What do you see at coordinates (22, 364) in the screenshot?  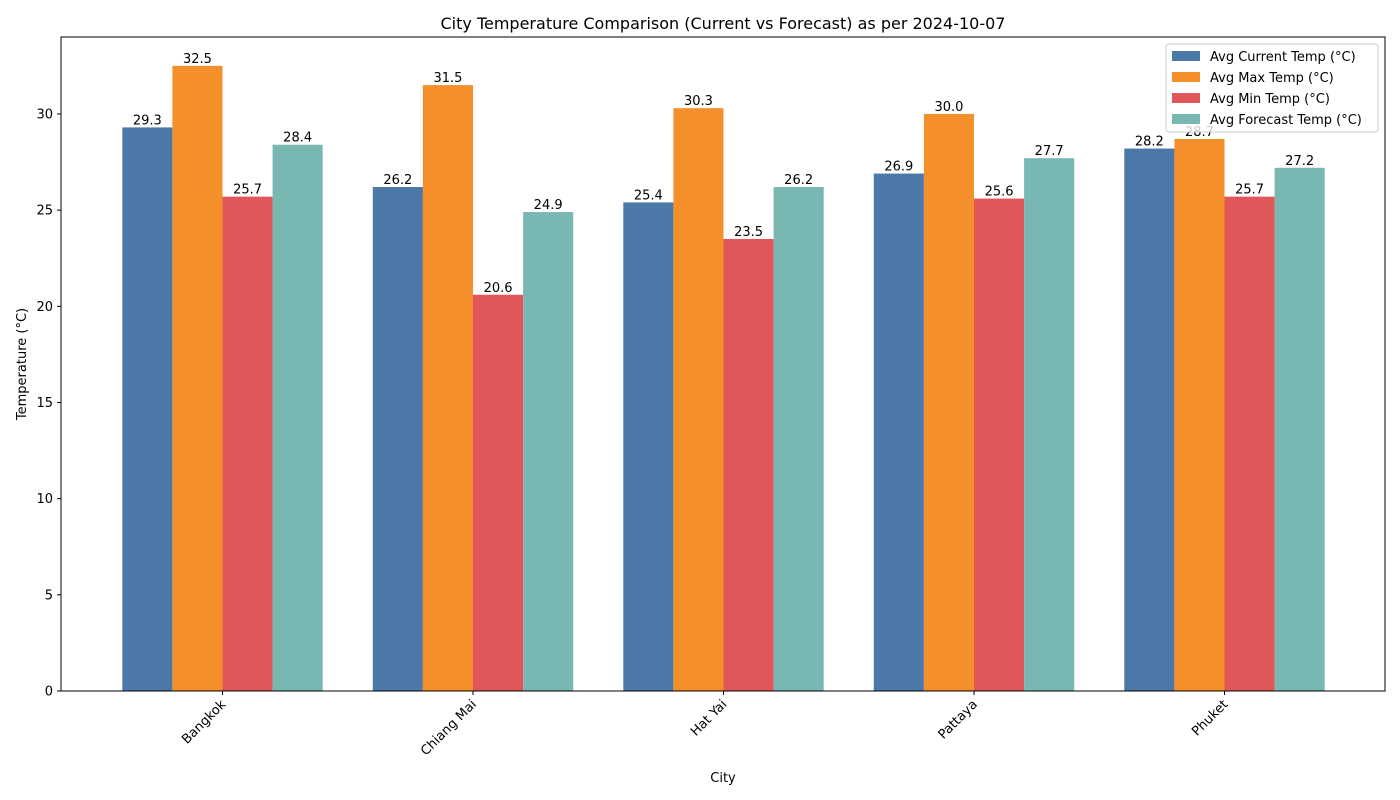 I see `y-axis-label: Temperature (°C)` at bounding box center [22, 364].